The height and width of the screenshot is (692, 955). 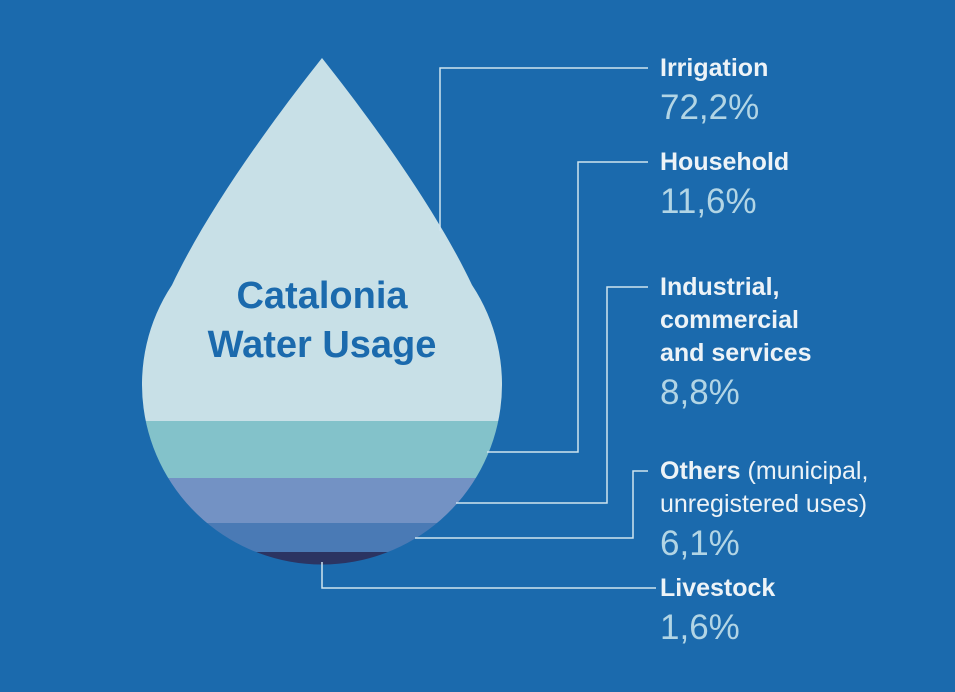 What do you see at coordinates (531, 504) in the screenshot?
I see `connector-others` at bounding box center [531, 504].